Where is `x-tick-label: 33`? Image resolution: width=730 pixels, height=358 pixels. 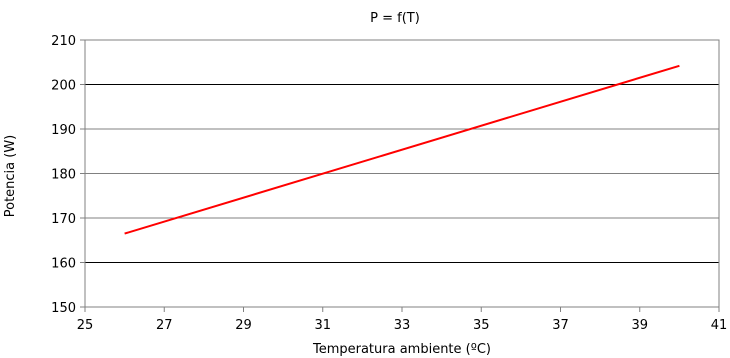
x-tick-label: 33 is located at coordinates (402, 325).